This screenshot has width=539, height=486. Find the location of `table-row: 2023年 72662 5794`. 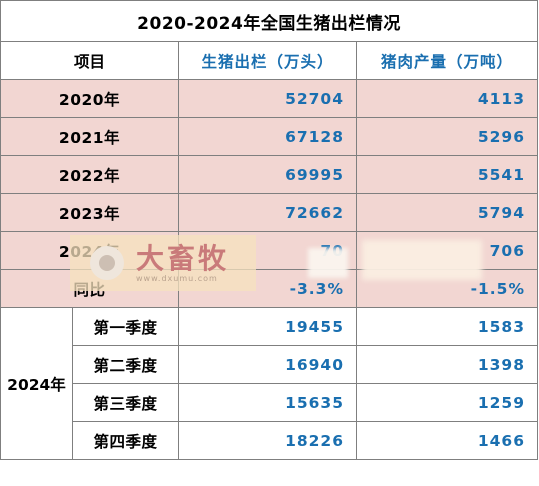

table-row: 2023年 72662 5794 is located at coordinates (269, 212).